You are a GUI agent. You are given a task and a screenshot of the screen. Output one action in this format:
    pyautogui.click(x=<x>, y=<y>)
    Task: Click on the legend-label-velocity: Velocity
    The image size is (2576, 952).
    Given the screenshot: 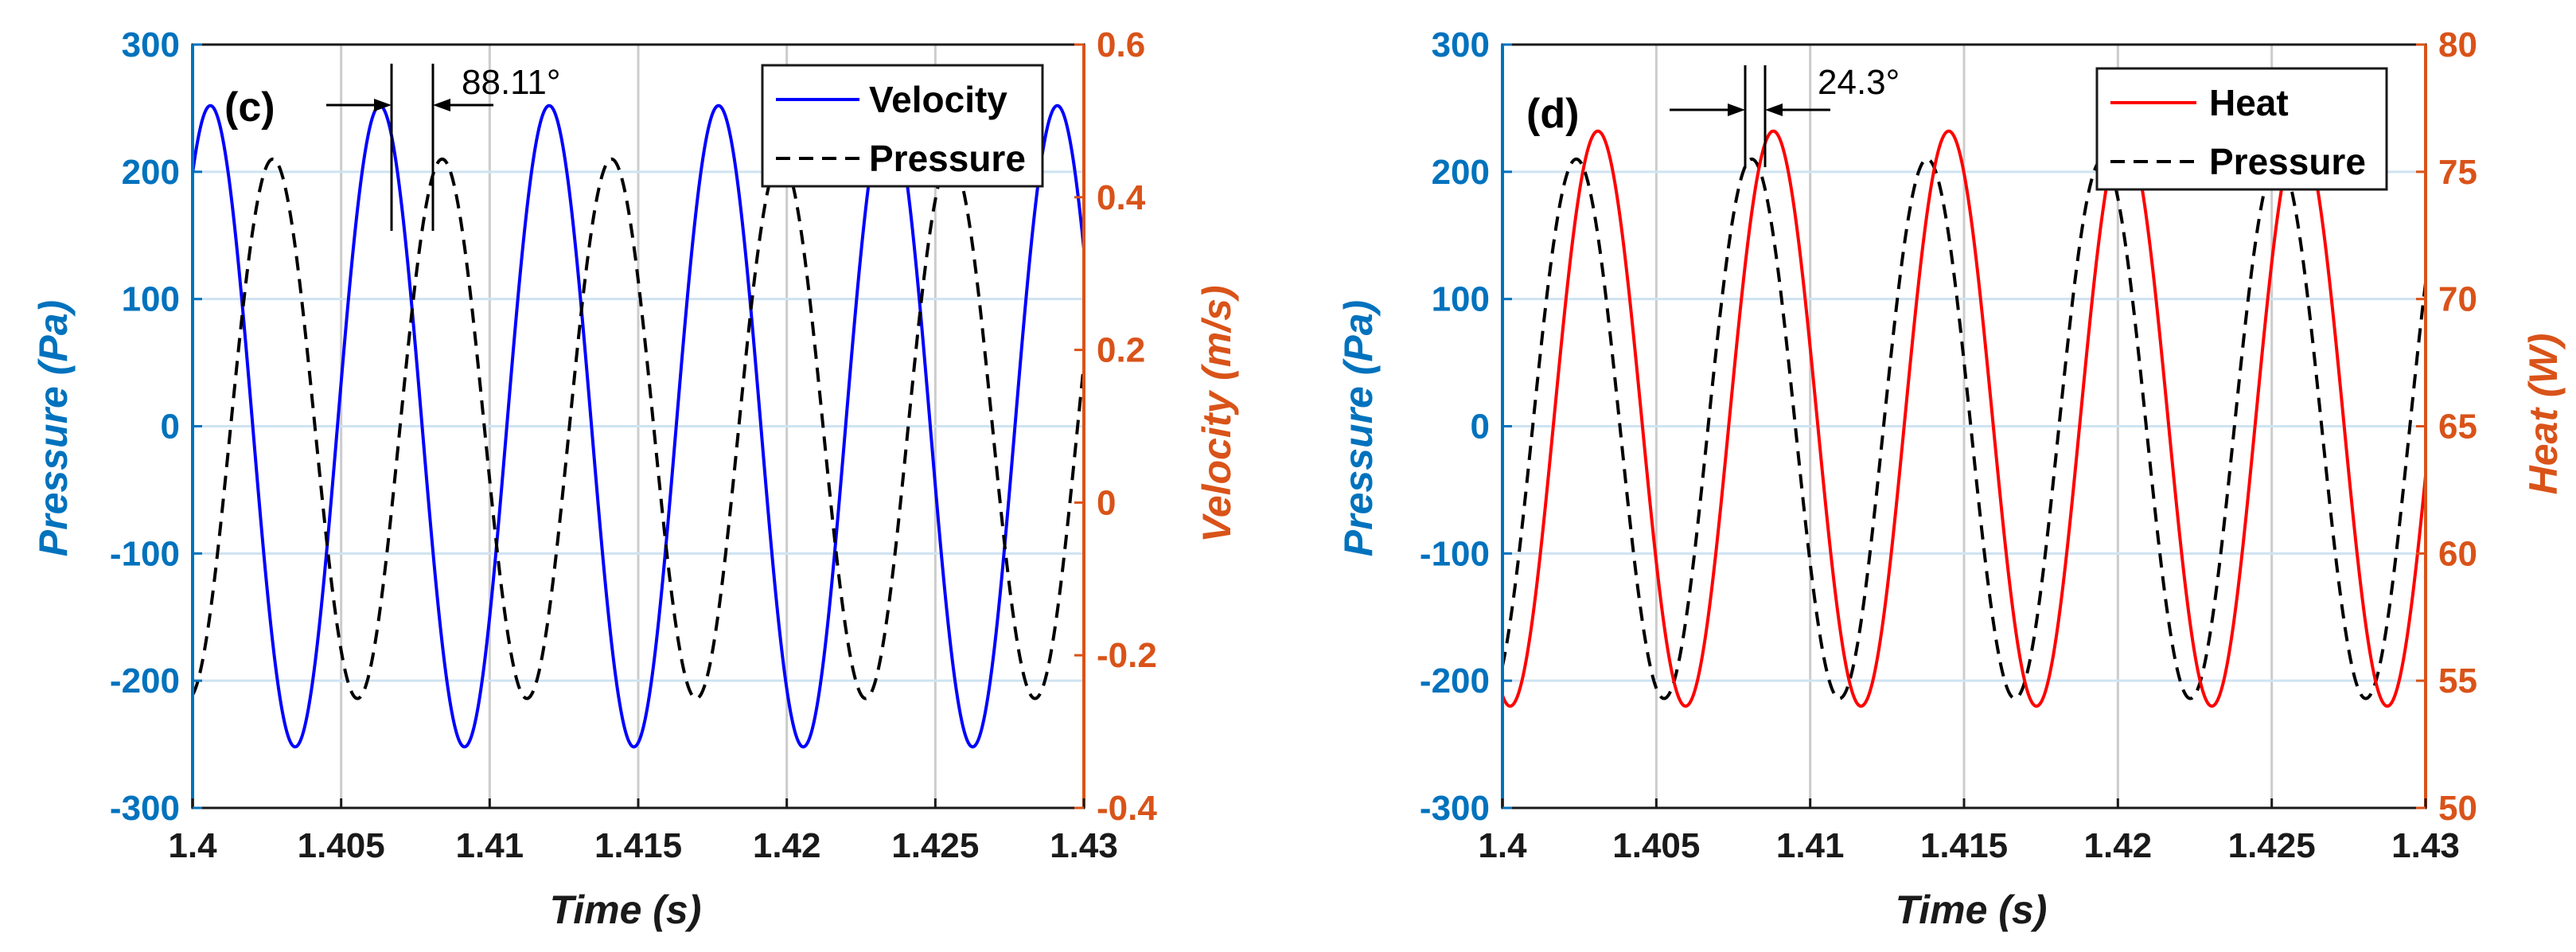 What is the action you would take?
    pyautogui.click(x=938, y=99)
    